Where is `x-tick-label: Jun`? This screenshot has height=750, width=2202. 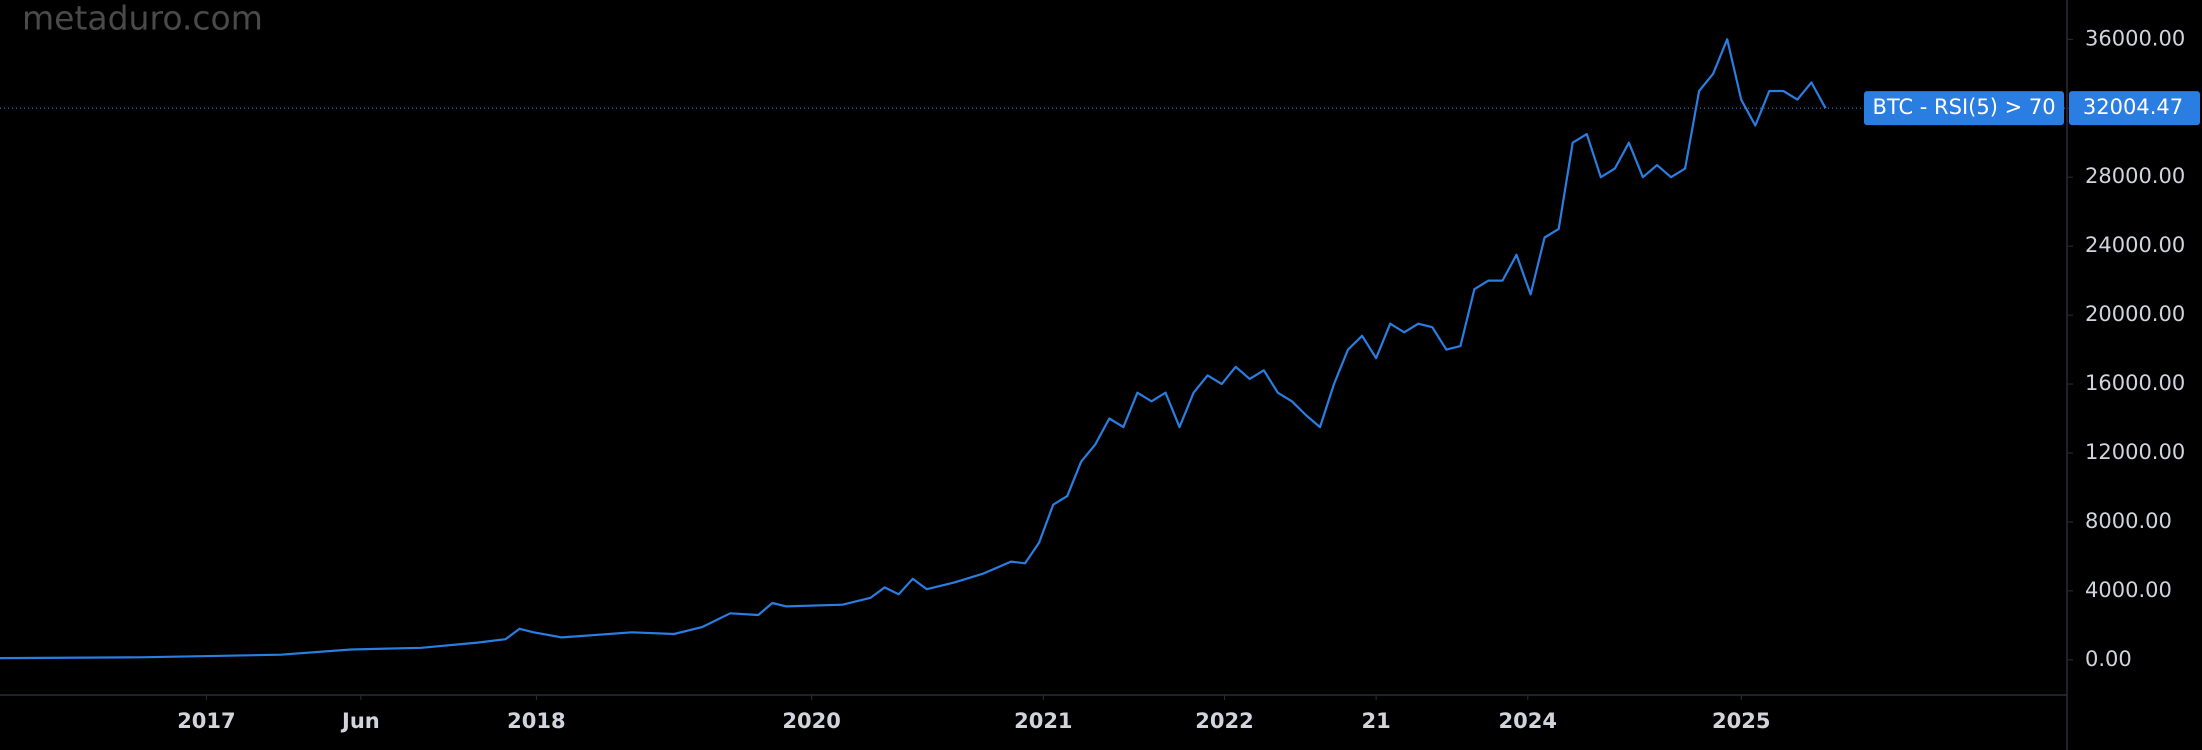 x-tick-label: Jun is located at coordinates (360, 721).